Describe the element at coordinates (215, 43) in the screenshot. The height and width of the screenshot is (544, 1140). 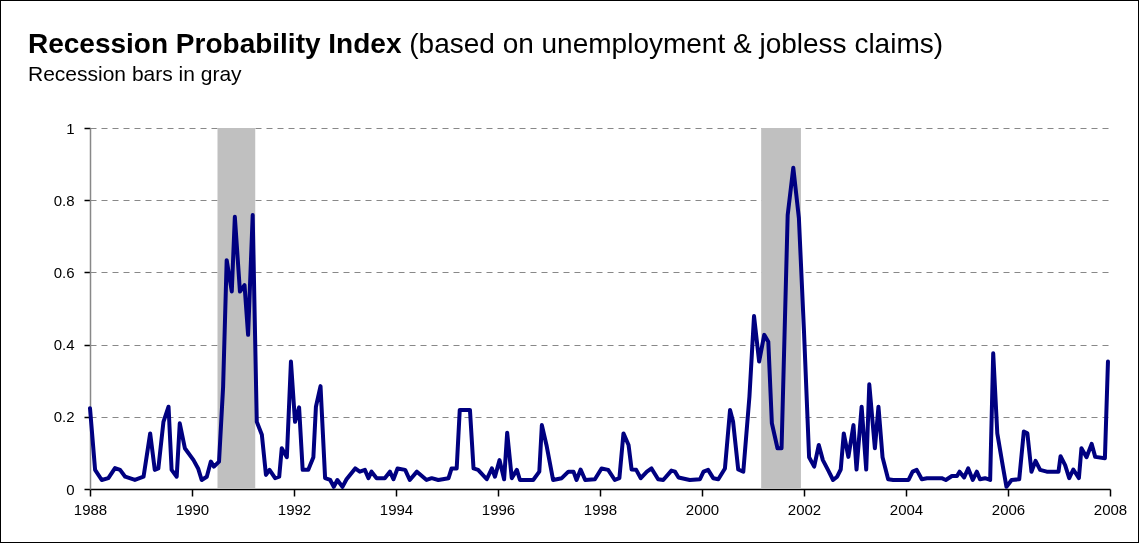
I see `chart-title: Recession Probability Index` at that location.